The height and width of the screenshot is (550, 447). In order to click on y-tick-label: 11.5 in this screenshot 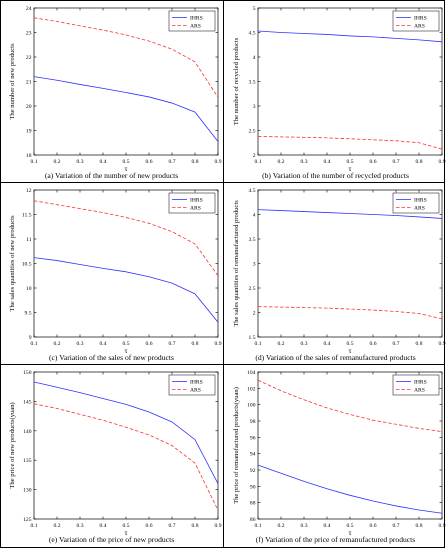, I will do `click(27, 216)`.